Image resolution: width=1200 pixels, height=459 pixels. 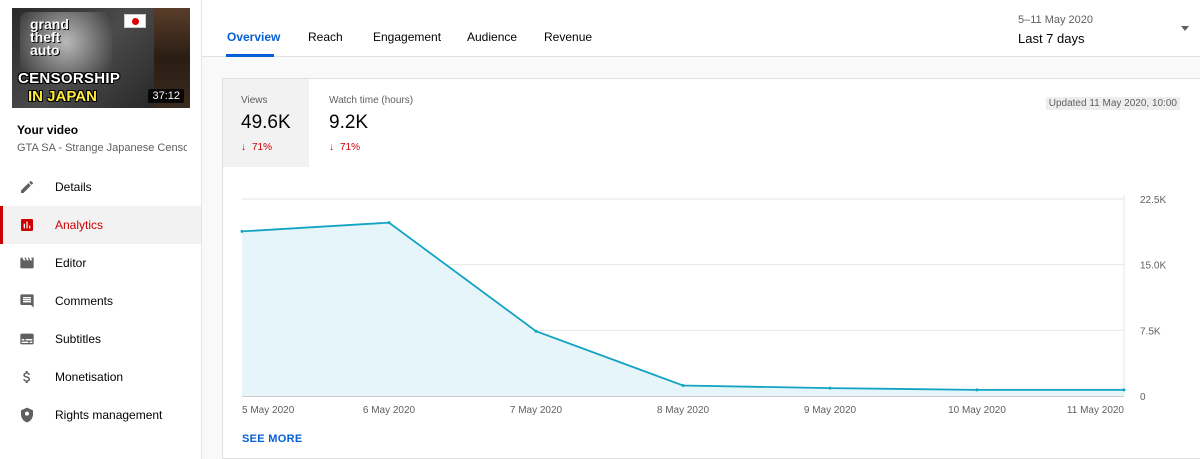 I want to click on x-tick-label: 6 May 2020, so click(x=389, y=410).